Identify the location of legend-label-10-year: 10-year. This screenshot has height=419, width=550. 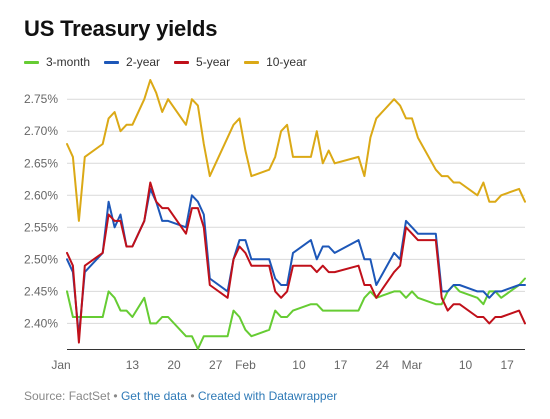
(286, 62).